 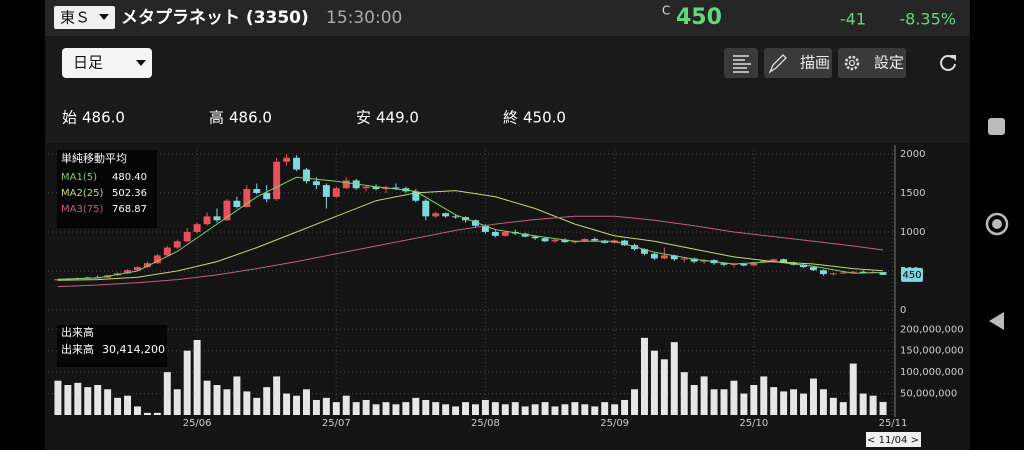 What do you see at coordinates (699, 17) in the screenshot?
I see `price: 450` at bounding box center [699, 17].